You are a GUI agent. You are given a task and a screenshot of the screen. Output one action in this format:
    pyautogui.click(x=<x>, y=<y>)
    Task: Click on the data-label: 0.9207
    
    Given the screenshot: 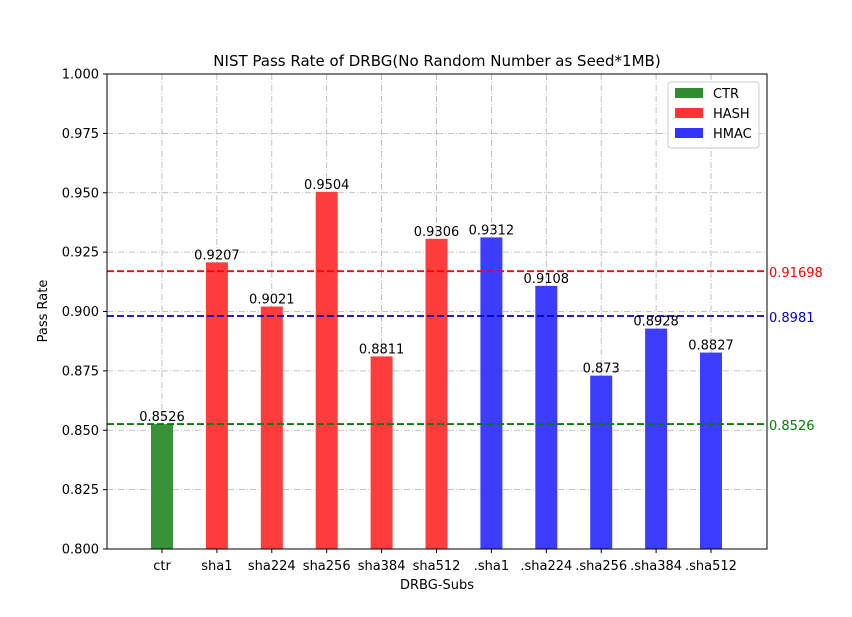 What is the action you would take?
    pyautogui.click(x=217, y=255)
    